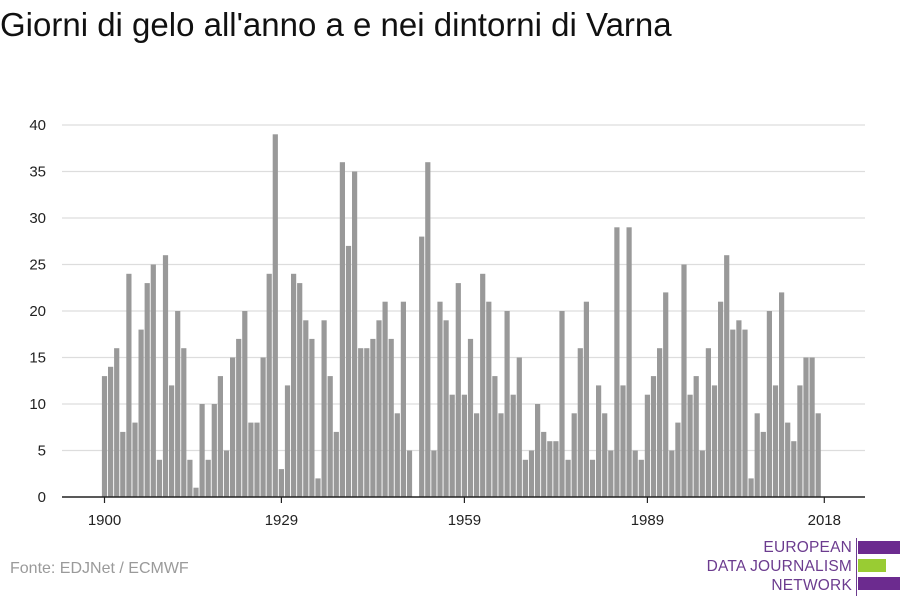 The width and height of the screenshot is (900, 600). Describe the element at coordinates (794, 469) in the screenshot. I see `bar-2013` at that location.